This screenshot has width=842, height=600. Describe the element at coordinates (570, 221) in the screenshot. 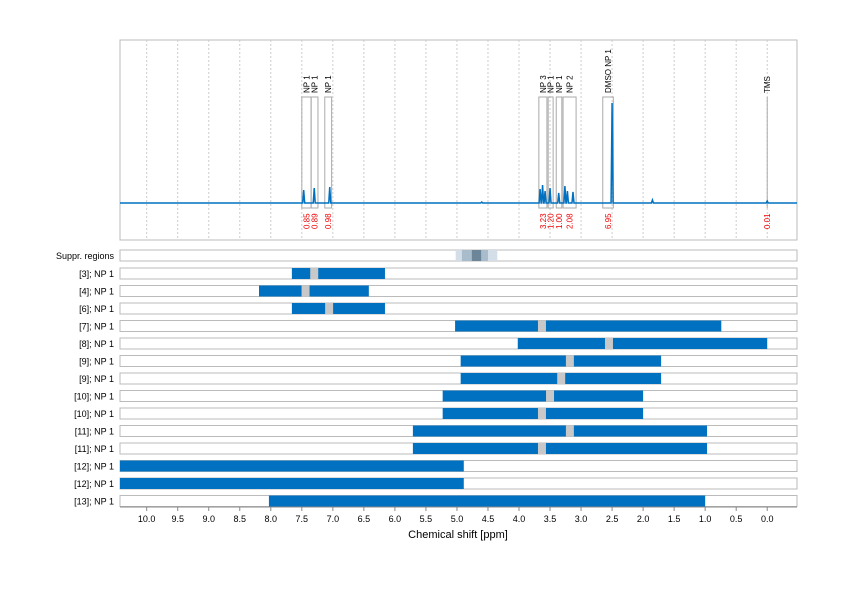

I see `integral-label: 2.08` at that location.